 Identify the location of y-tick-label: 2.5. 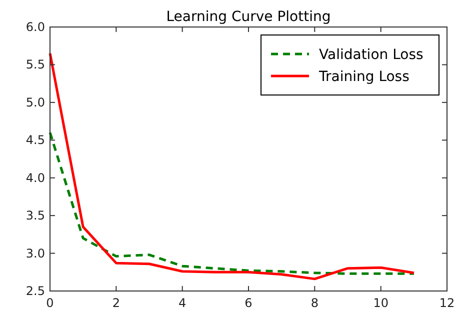
(35, 291).